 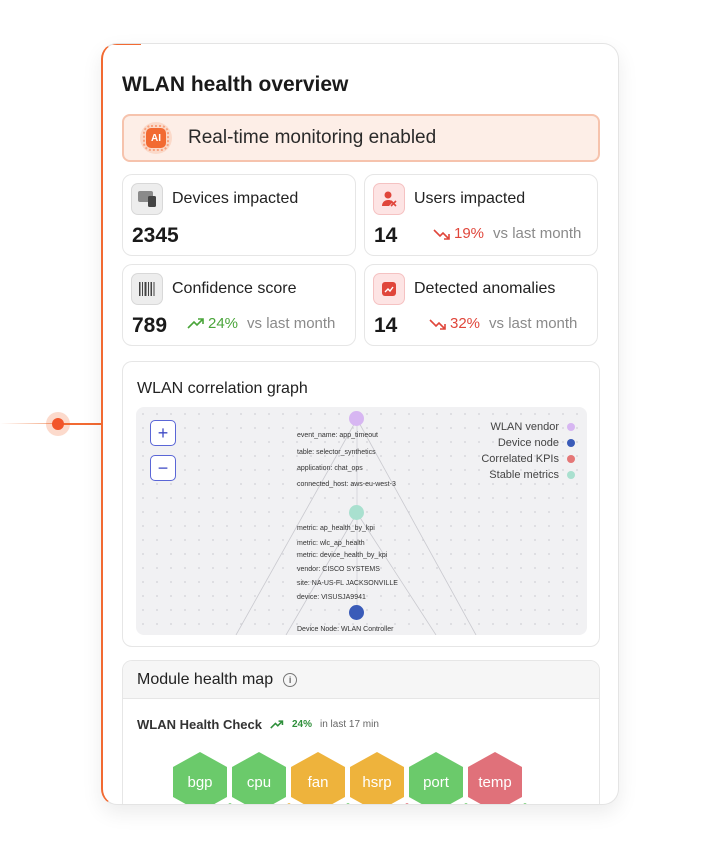 I want to click on hex-cpu: cpu, so click(x=259, y=778).